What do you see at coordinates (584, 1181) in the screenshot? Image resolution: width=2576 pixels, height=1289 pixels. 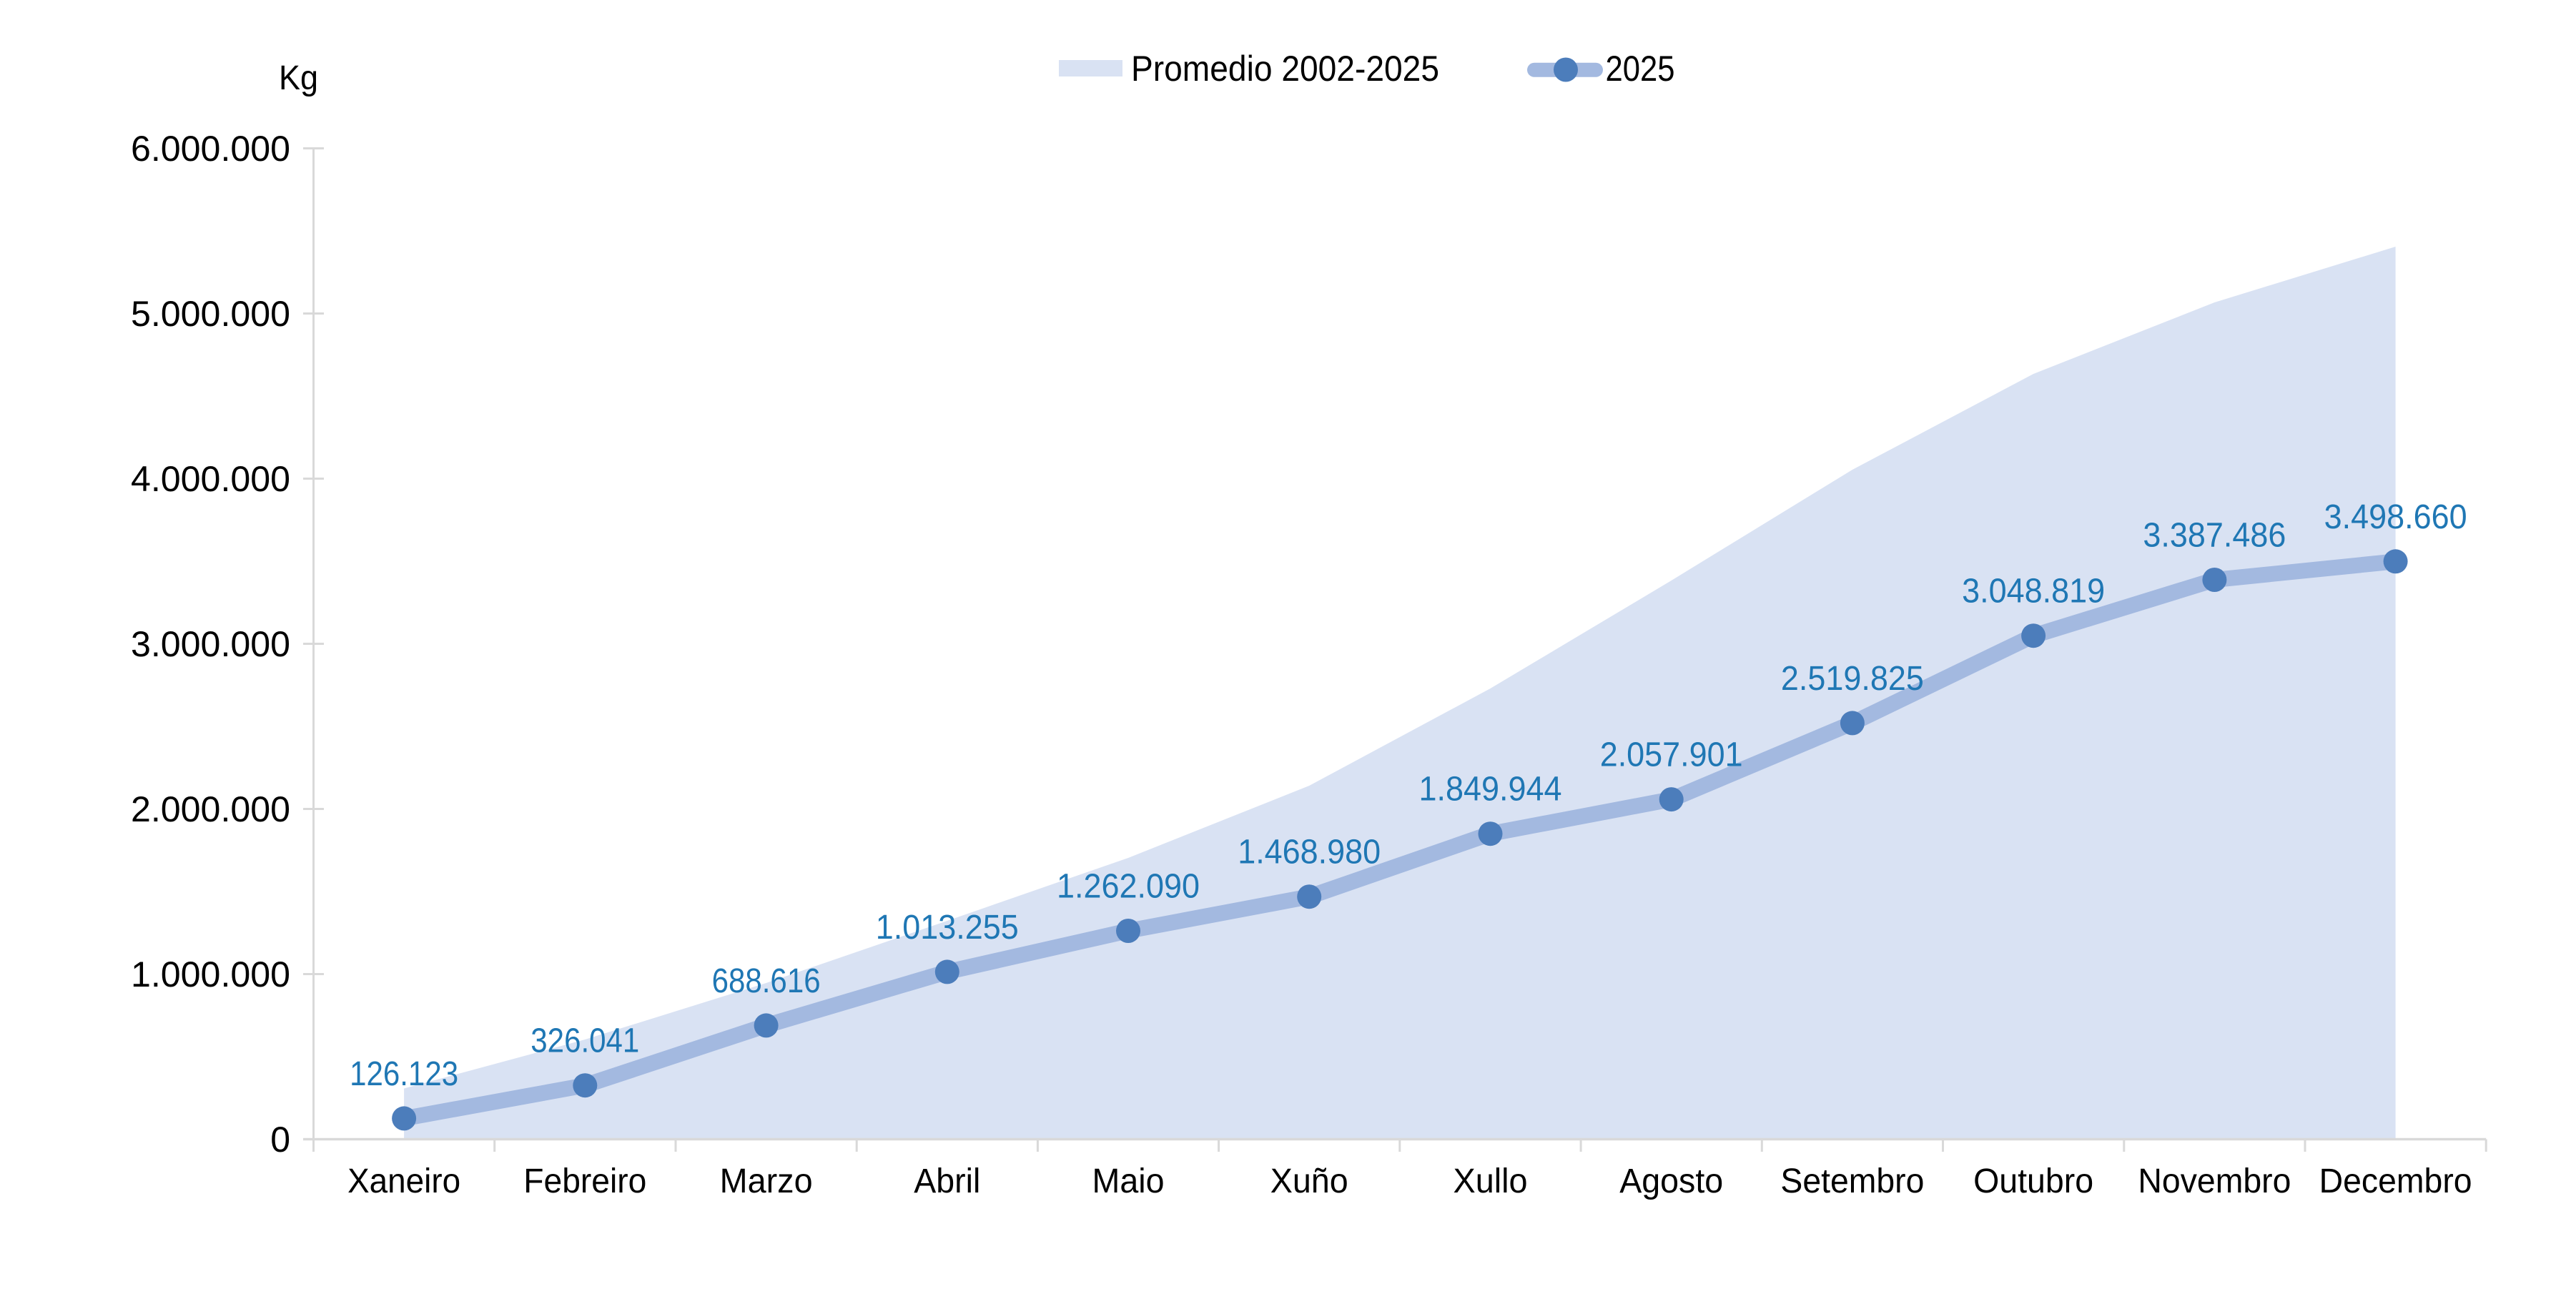 I see `svg-text: Febreiro` at bounding box center [584, 1181].